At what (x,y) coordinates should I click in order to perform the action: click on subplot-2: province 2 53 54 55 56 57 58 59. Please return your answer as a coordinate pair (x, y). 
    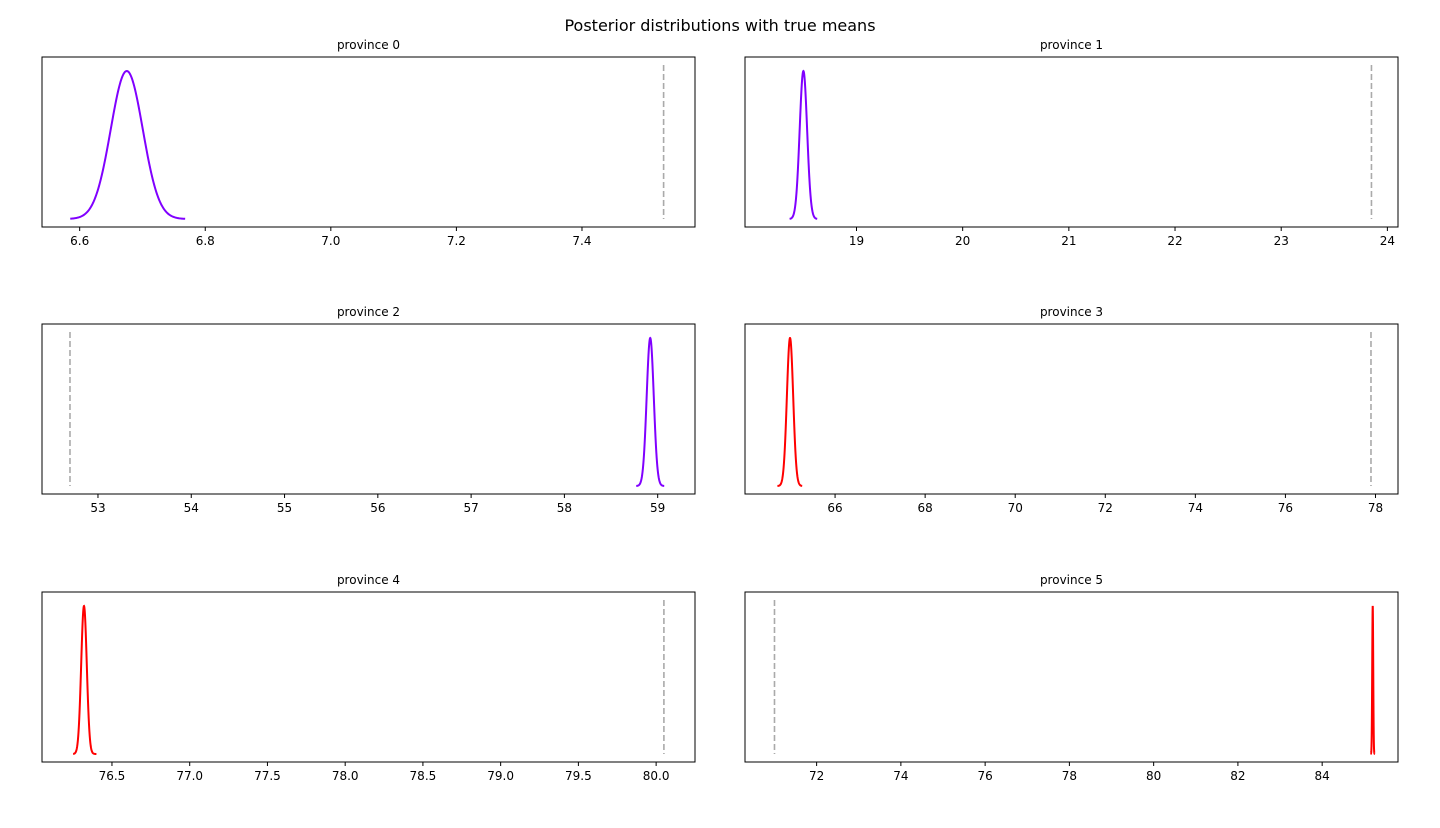
    Looking at the image, I should click on (368, 410).